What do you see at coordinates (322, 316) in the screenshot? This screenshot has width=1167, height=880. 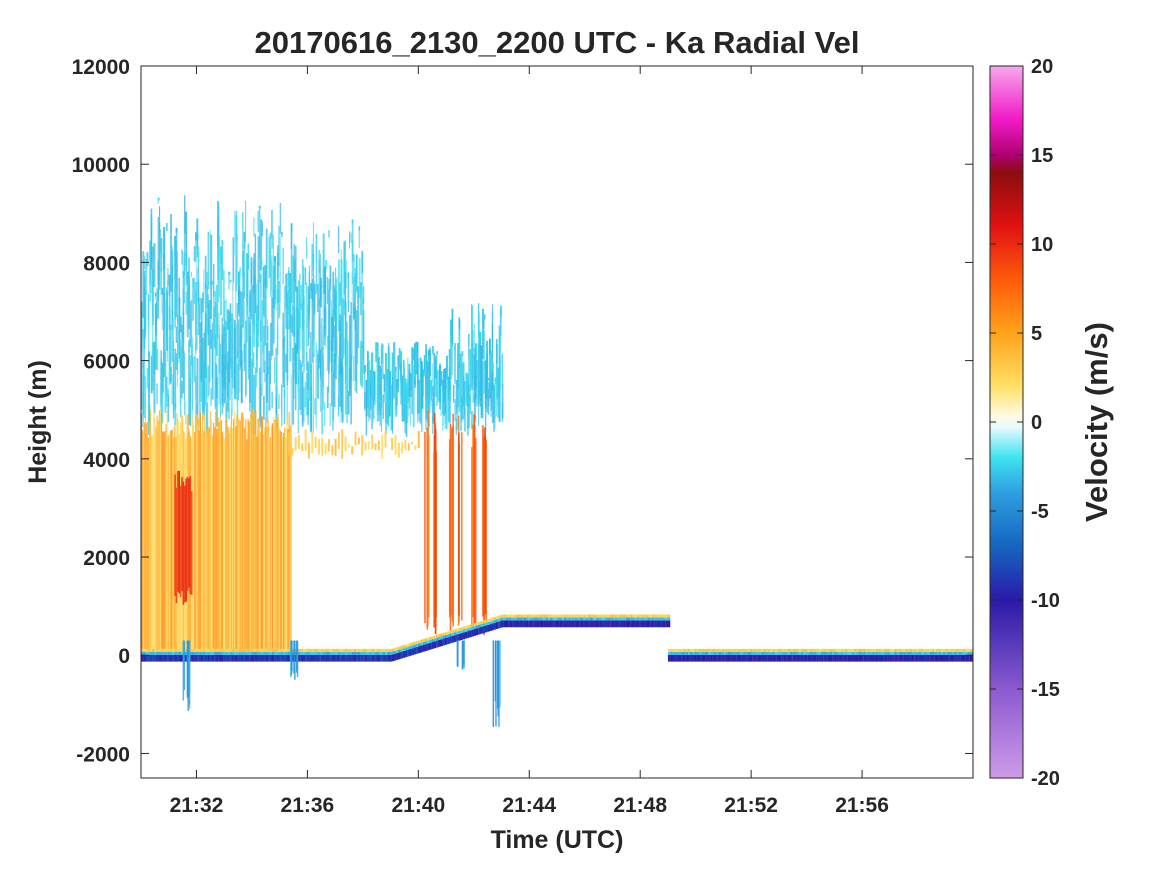 I see `region-upper-cloud-downward` at bounding box center [322, 316].